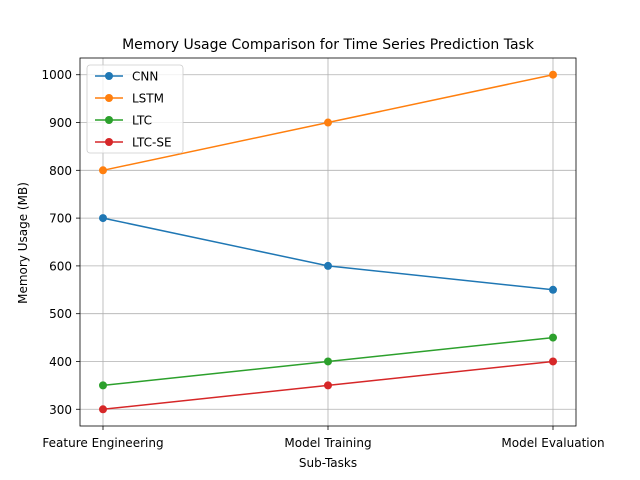 The image size is (640, 480). Describe the element at coordinates (56, 75) in the screenshot. I see `y-tick-label: 1000` at that location.